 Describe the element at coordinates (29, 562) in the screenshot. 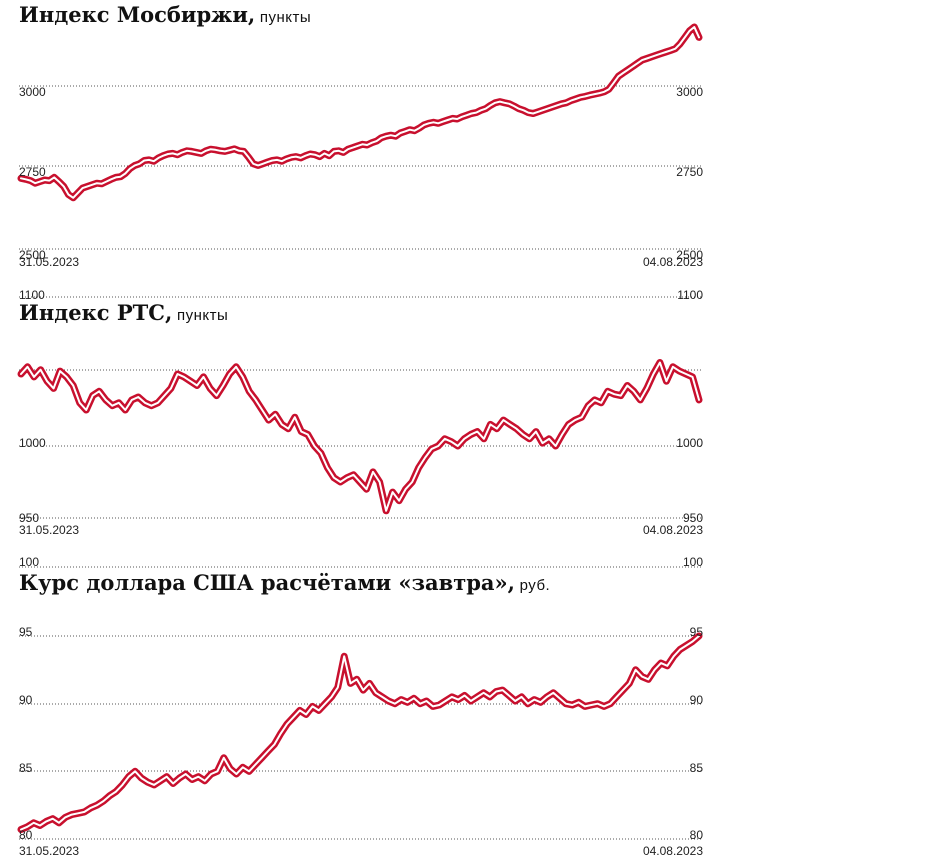

I see `y-tick-label-left: 100` at that location.